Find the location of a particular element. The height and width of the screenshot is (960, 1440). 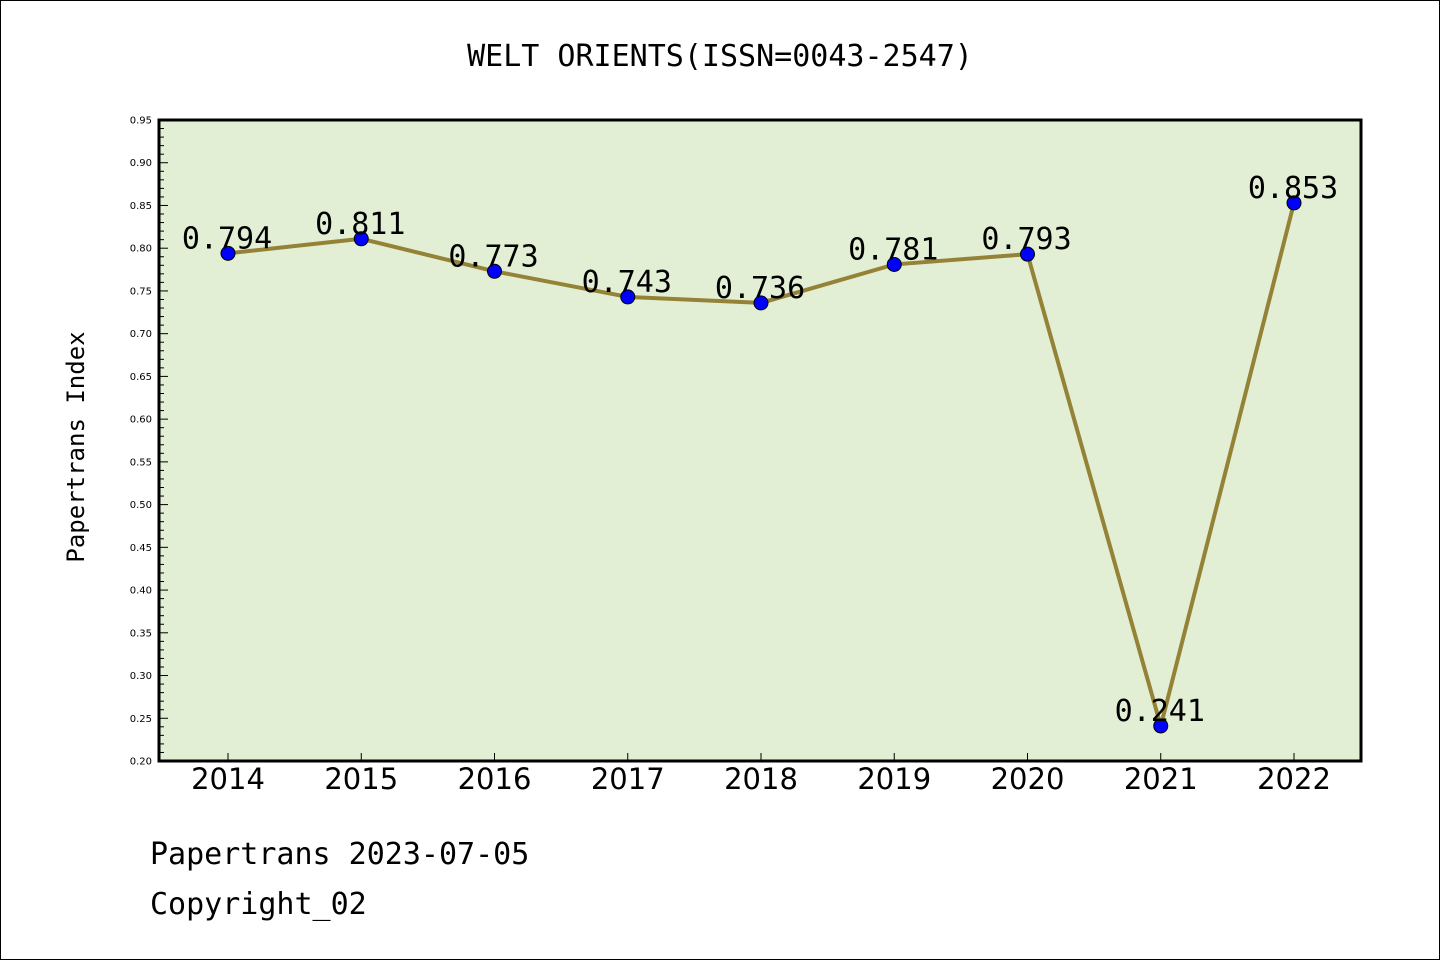

x-tick-label: 2017 is located at coordinates (628, 779).